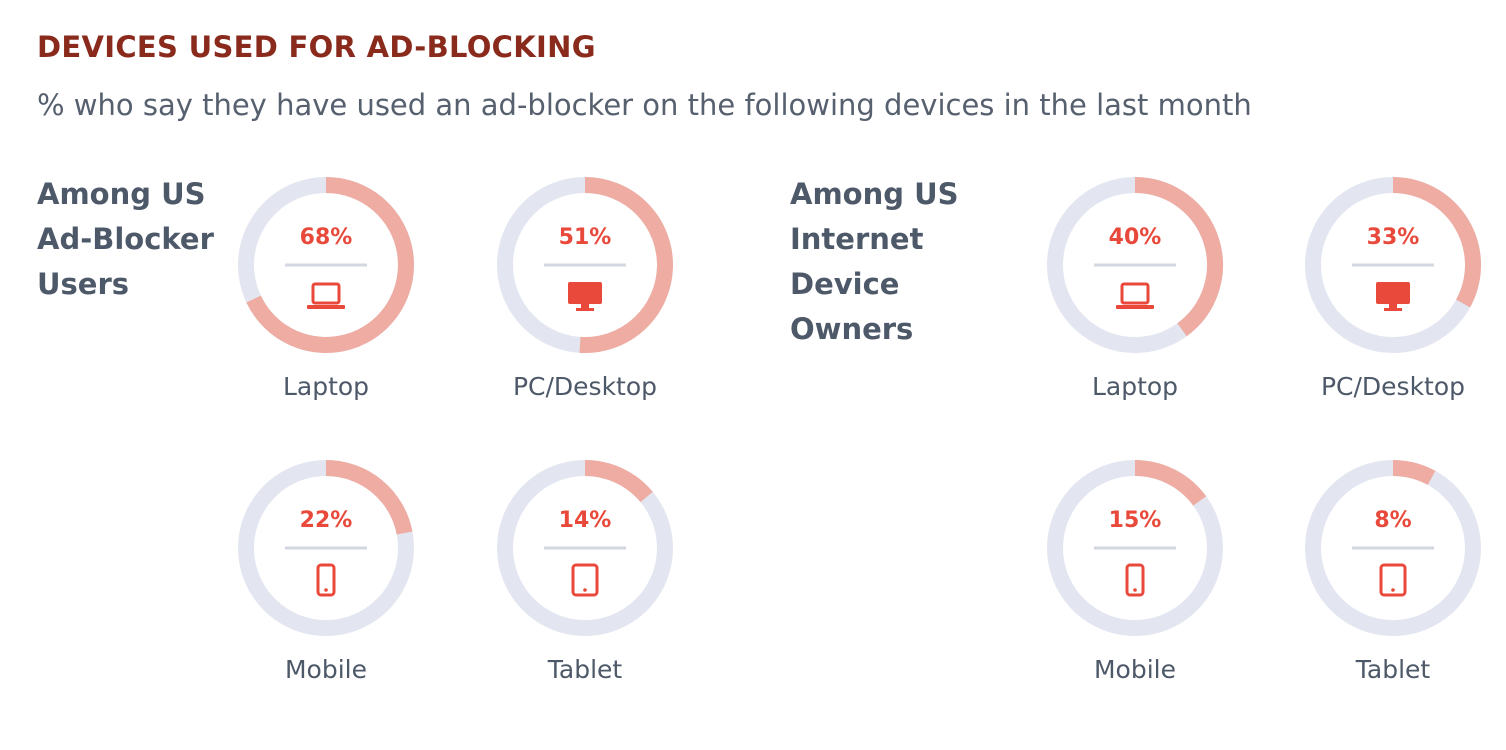 This screenshot has width=1506, height=750. I want to click on value-label: 40%, so click(1135, 237).